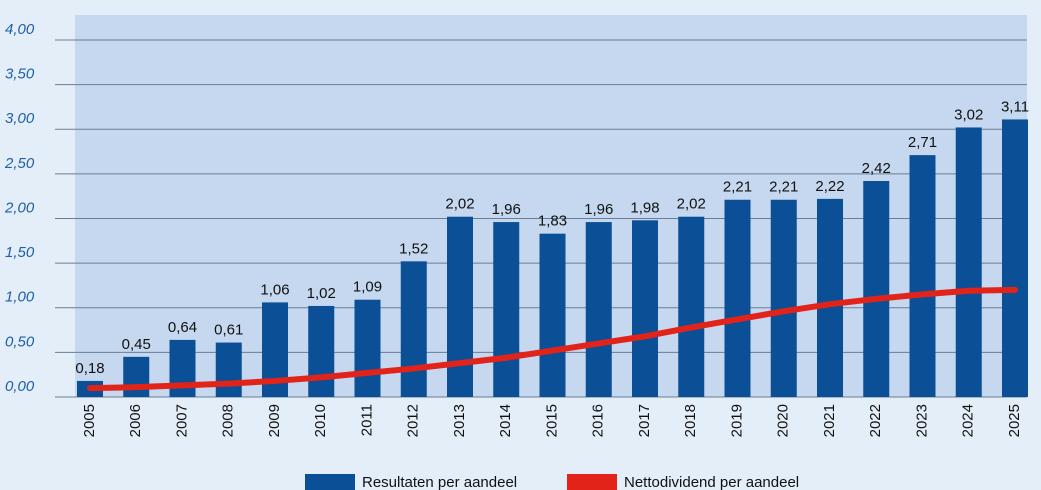 This screenshot has width=1041, height=490. I want to click on data-label: 1,83, so click(552, 221).